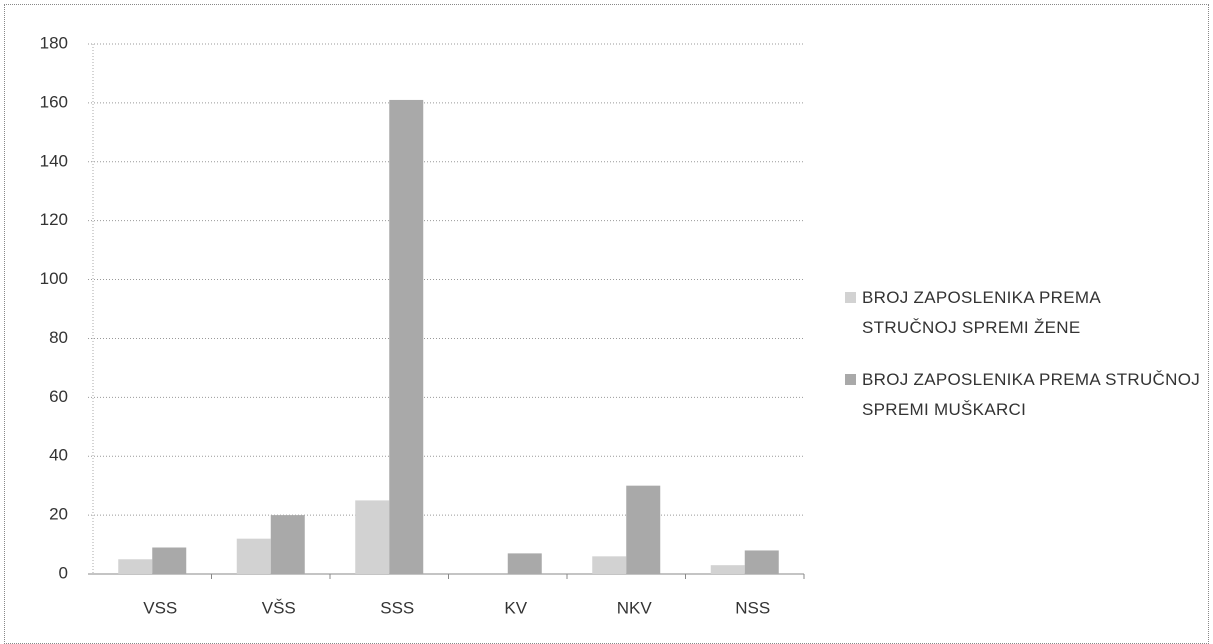  I want to click on y-tick-label: 140, so click(54, 160).